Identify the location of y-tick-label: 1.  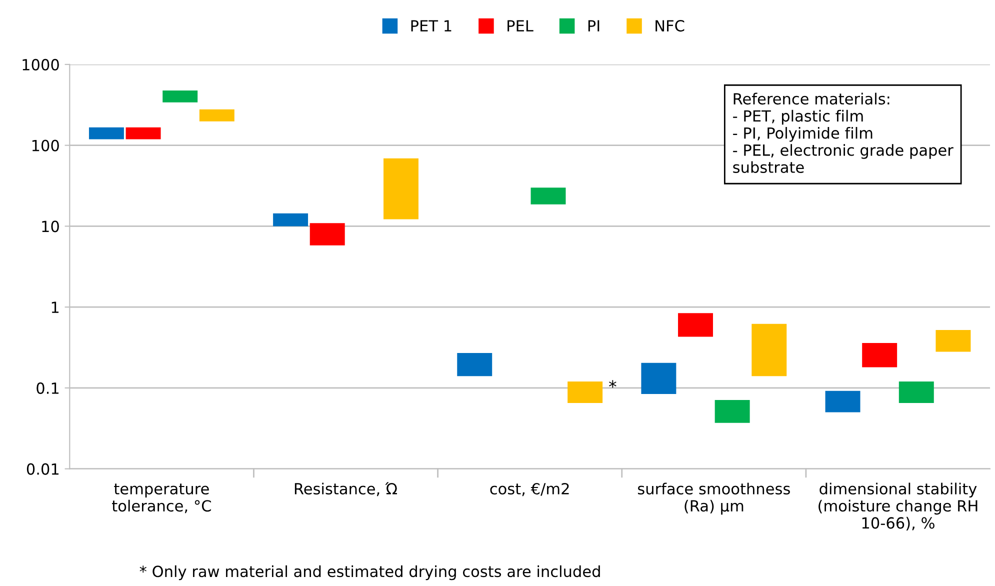
(55, 307).